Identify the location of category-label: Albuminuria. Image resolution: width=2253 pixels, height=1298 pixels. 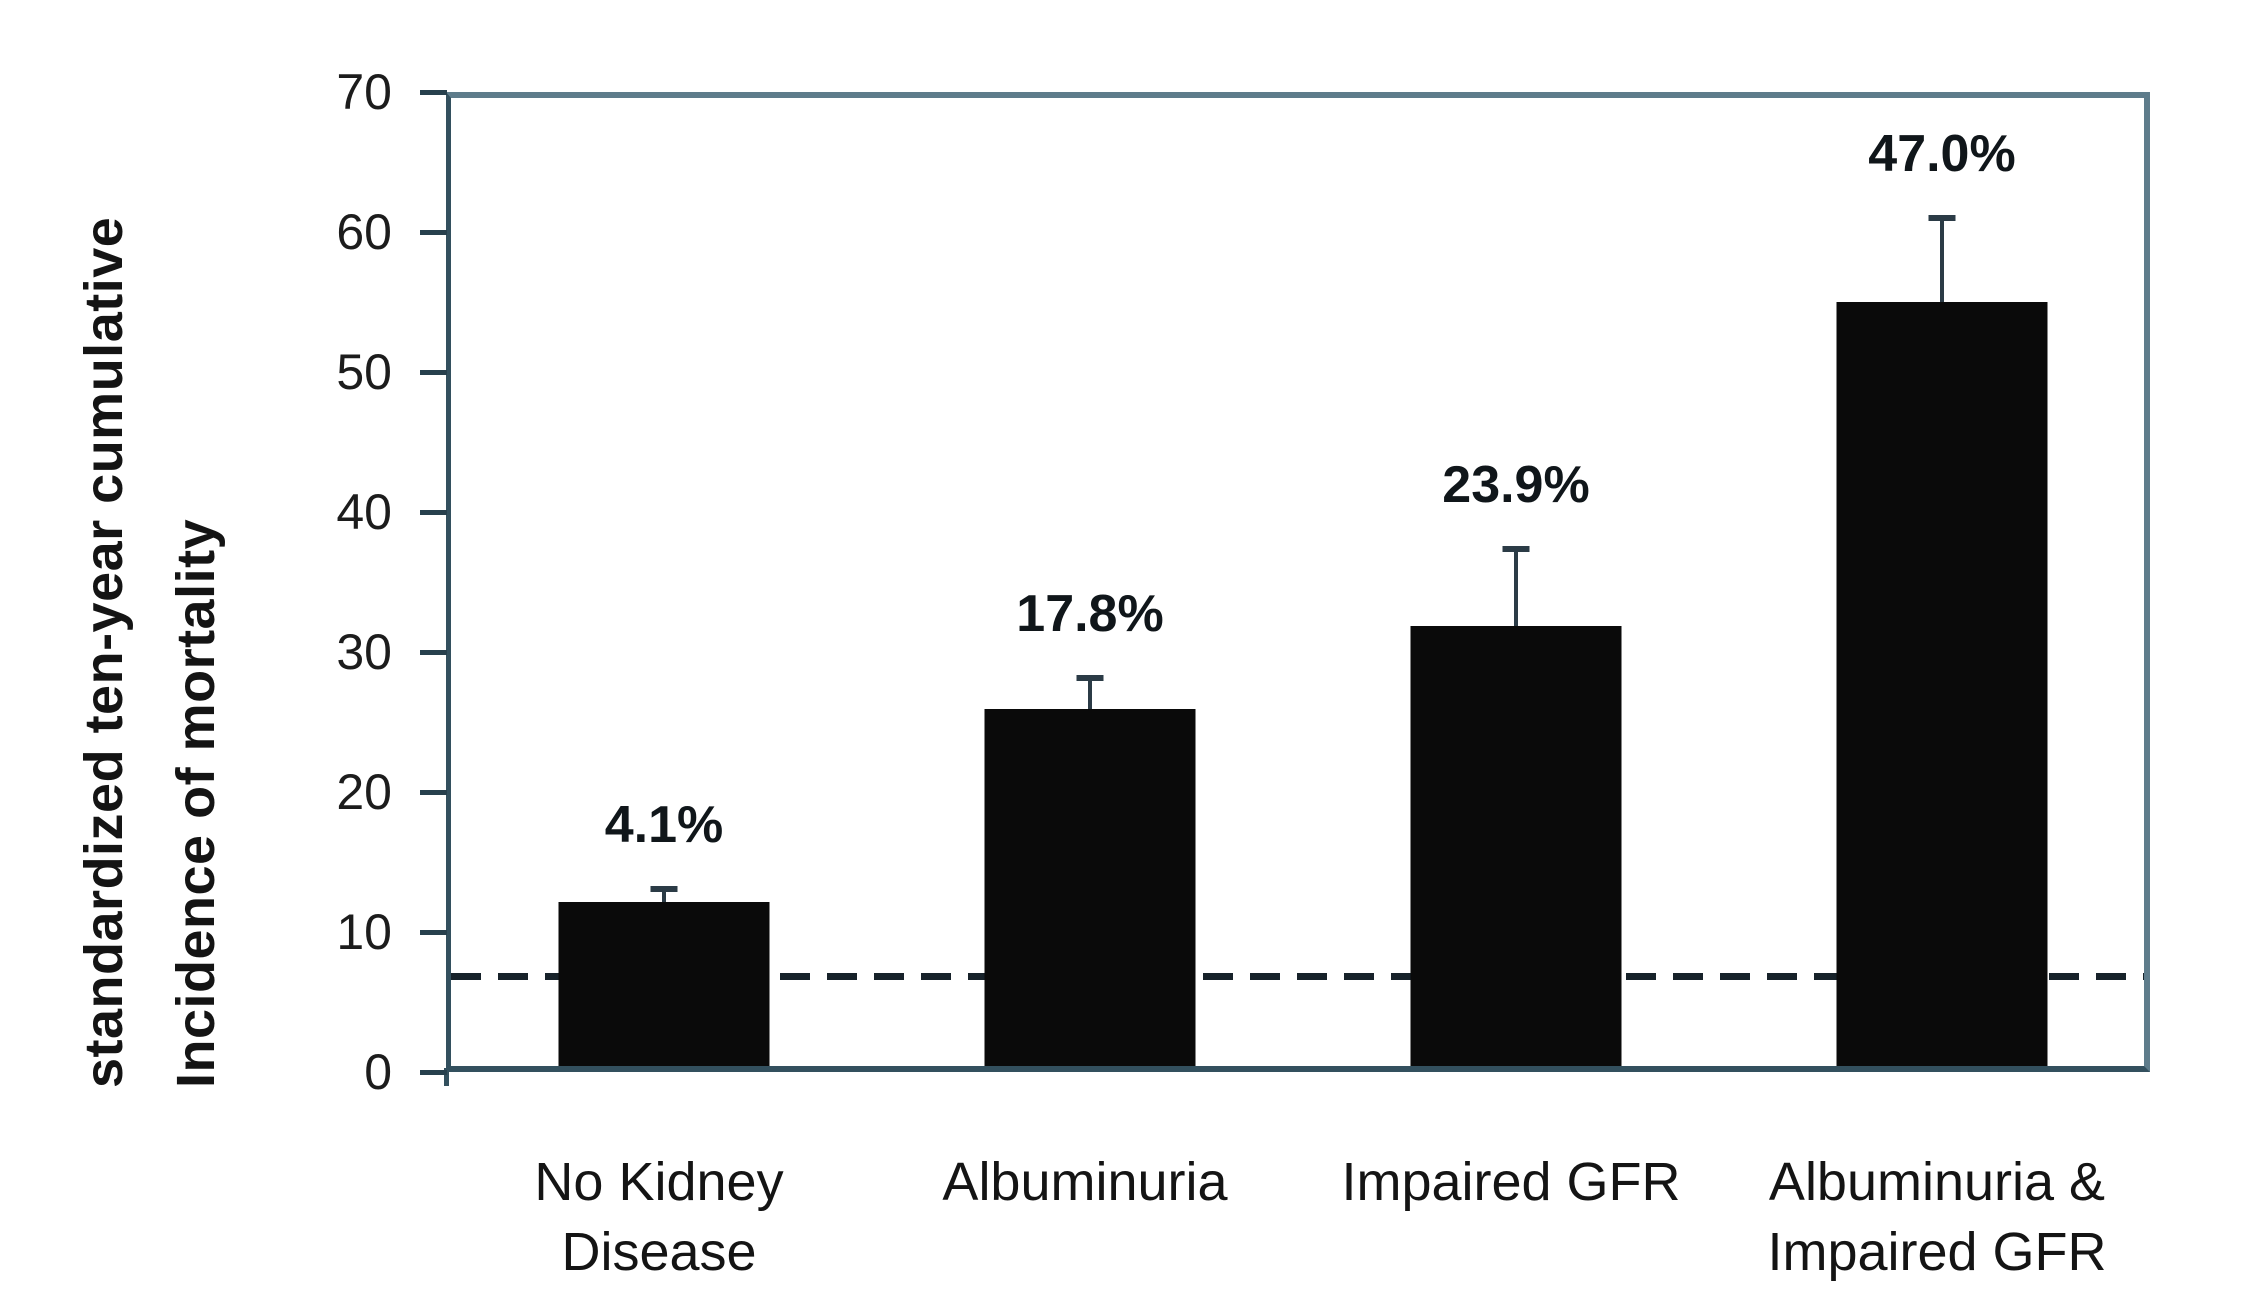
(1085, 1182).